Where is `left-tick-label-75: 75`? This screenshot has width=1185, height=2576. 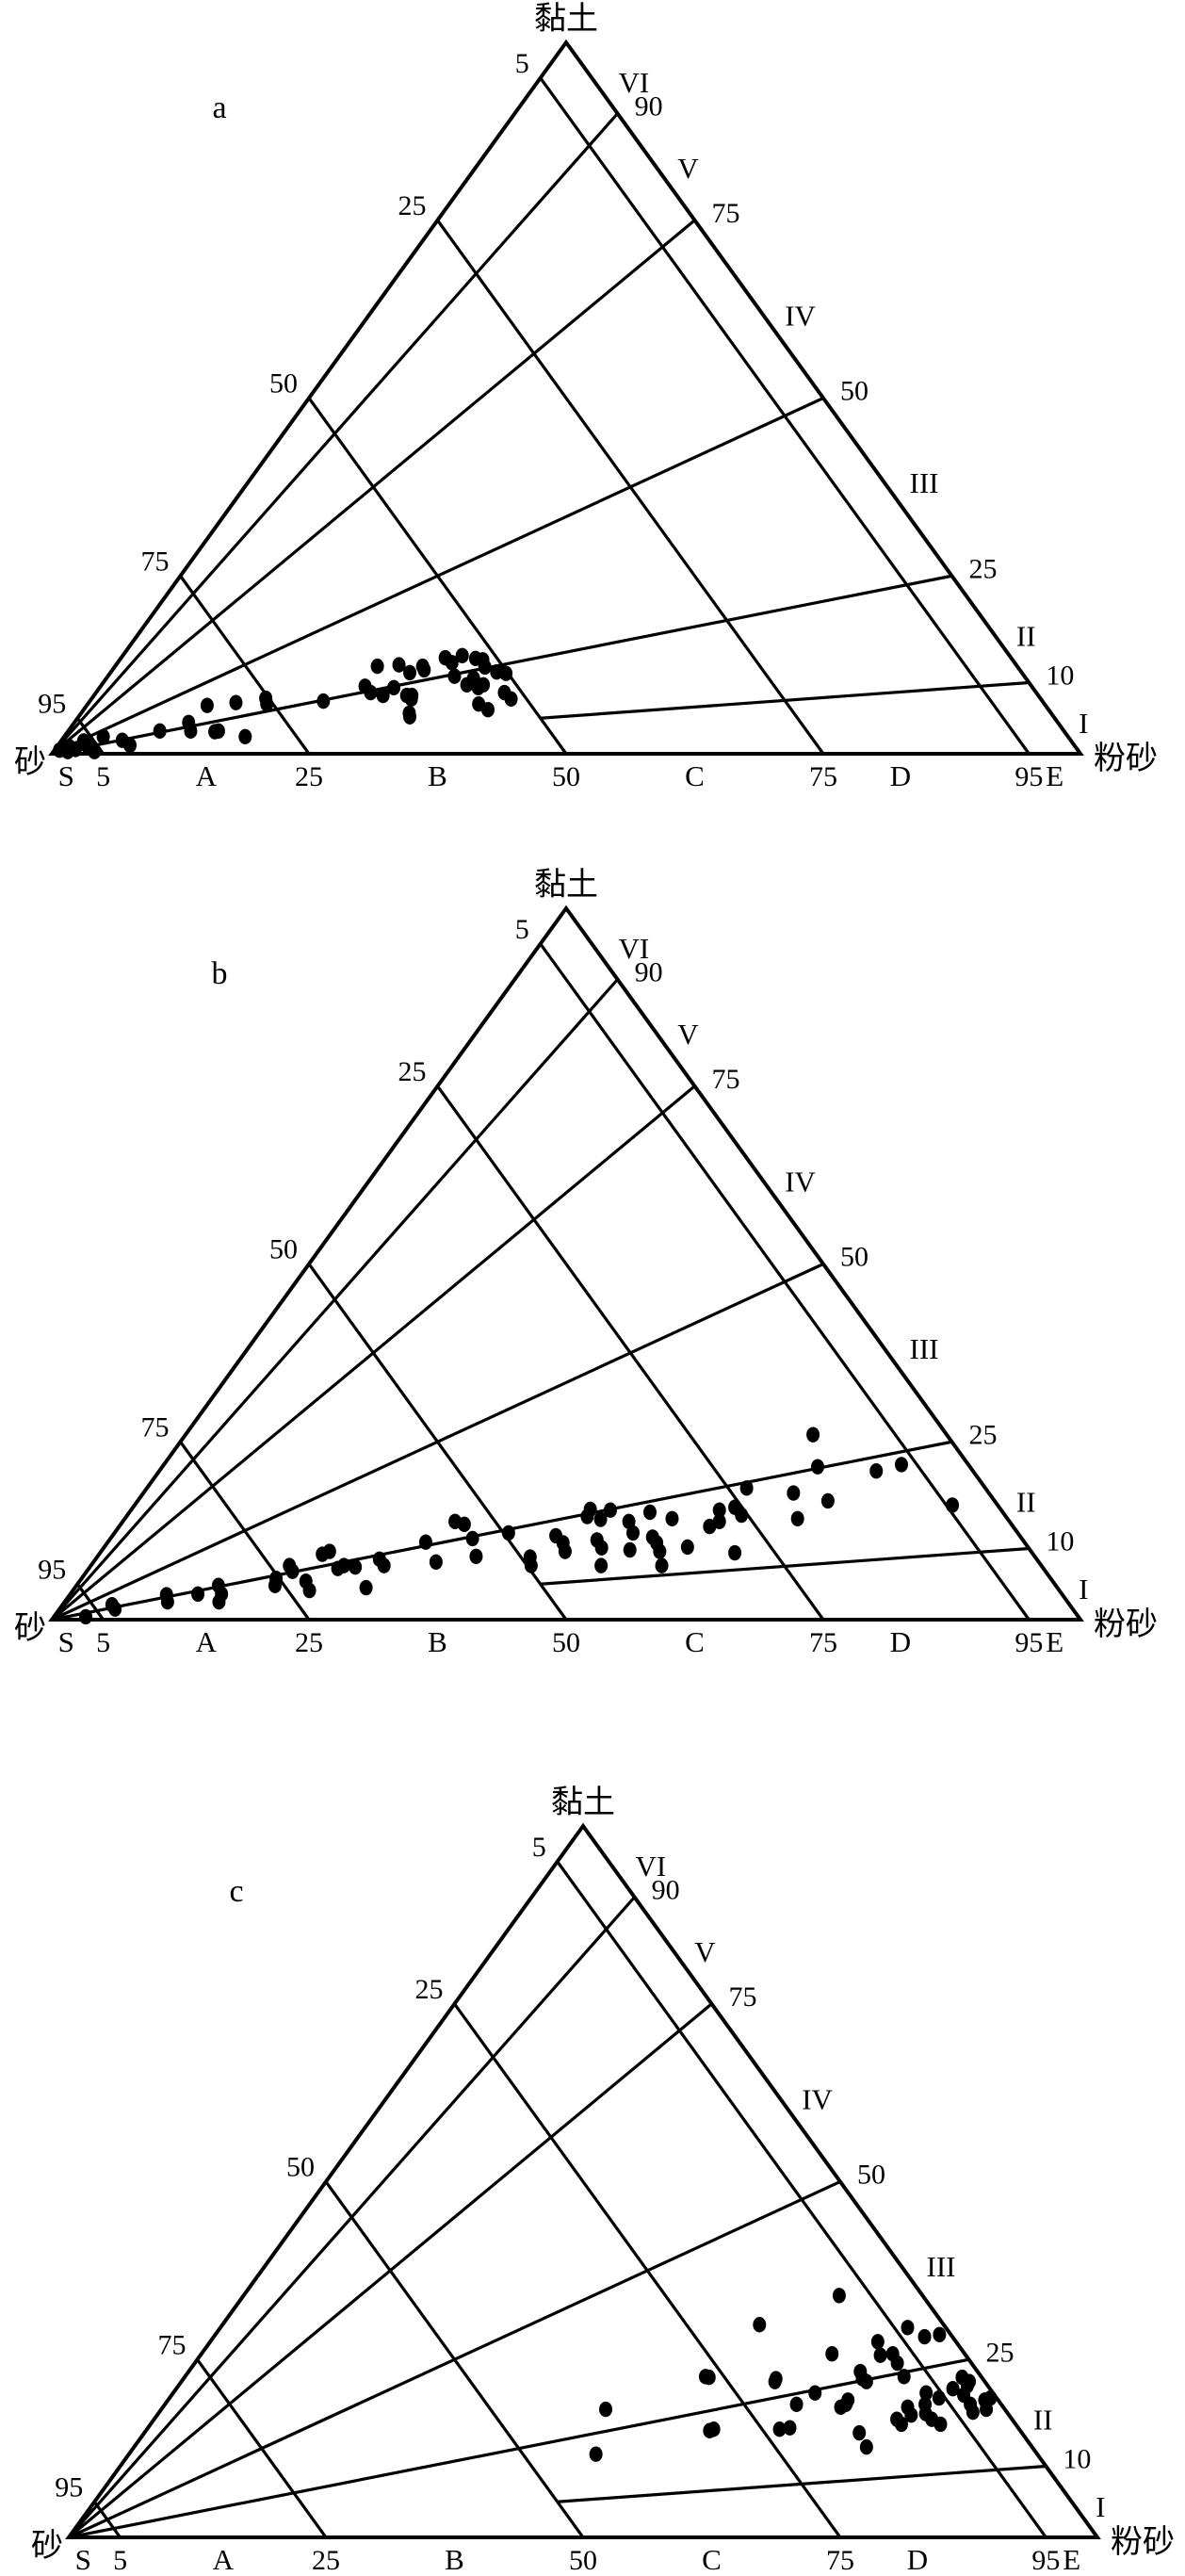
left-tick-label-75: 75 is located at coordinates (155, 561).